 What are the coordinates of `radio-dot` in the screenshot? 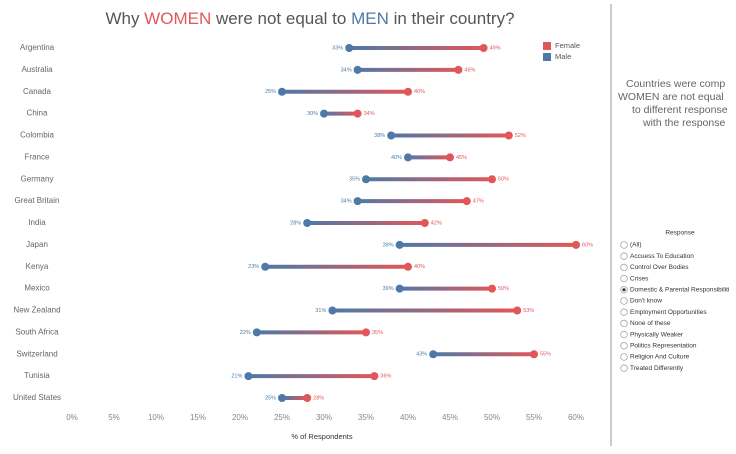 It's located at (624, 290).